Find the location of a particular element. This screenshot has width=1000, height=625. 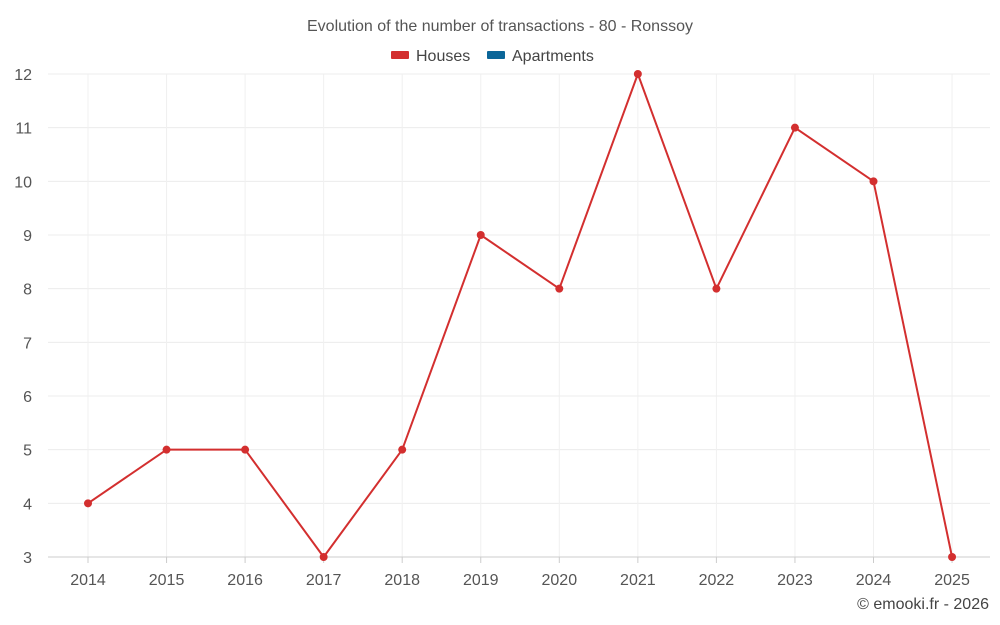

x-tick-label: 2017 is located at coordinates (324, 580).